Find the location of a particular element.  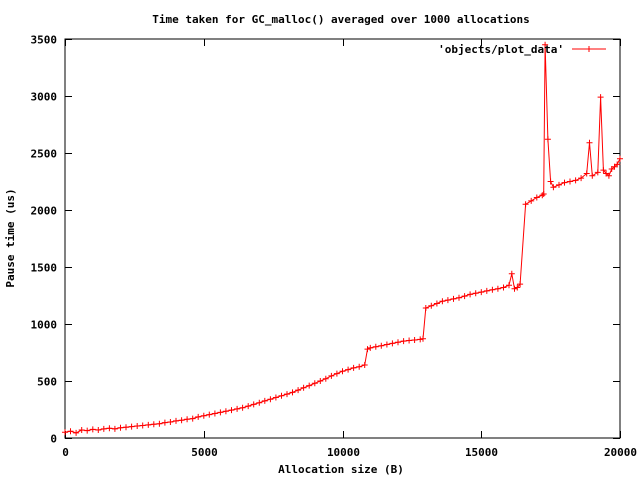

x-tick-label: 0 is located at coordinates (65, 452).